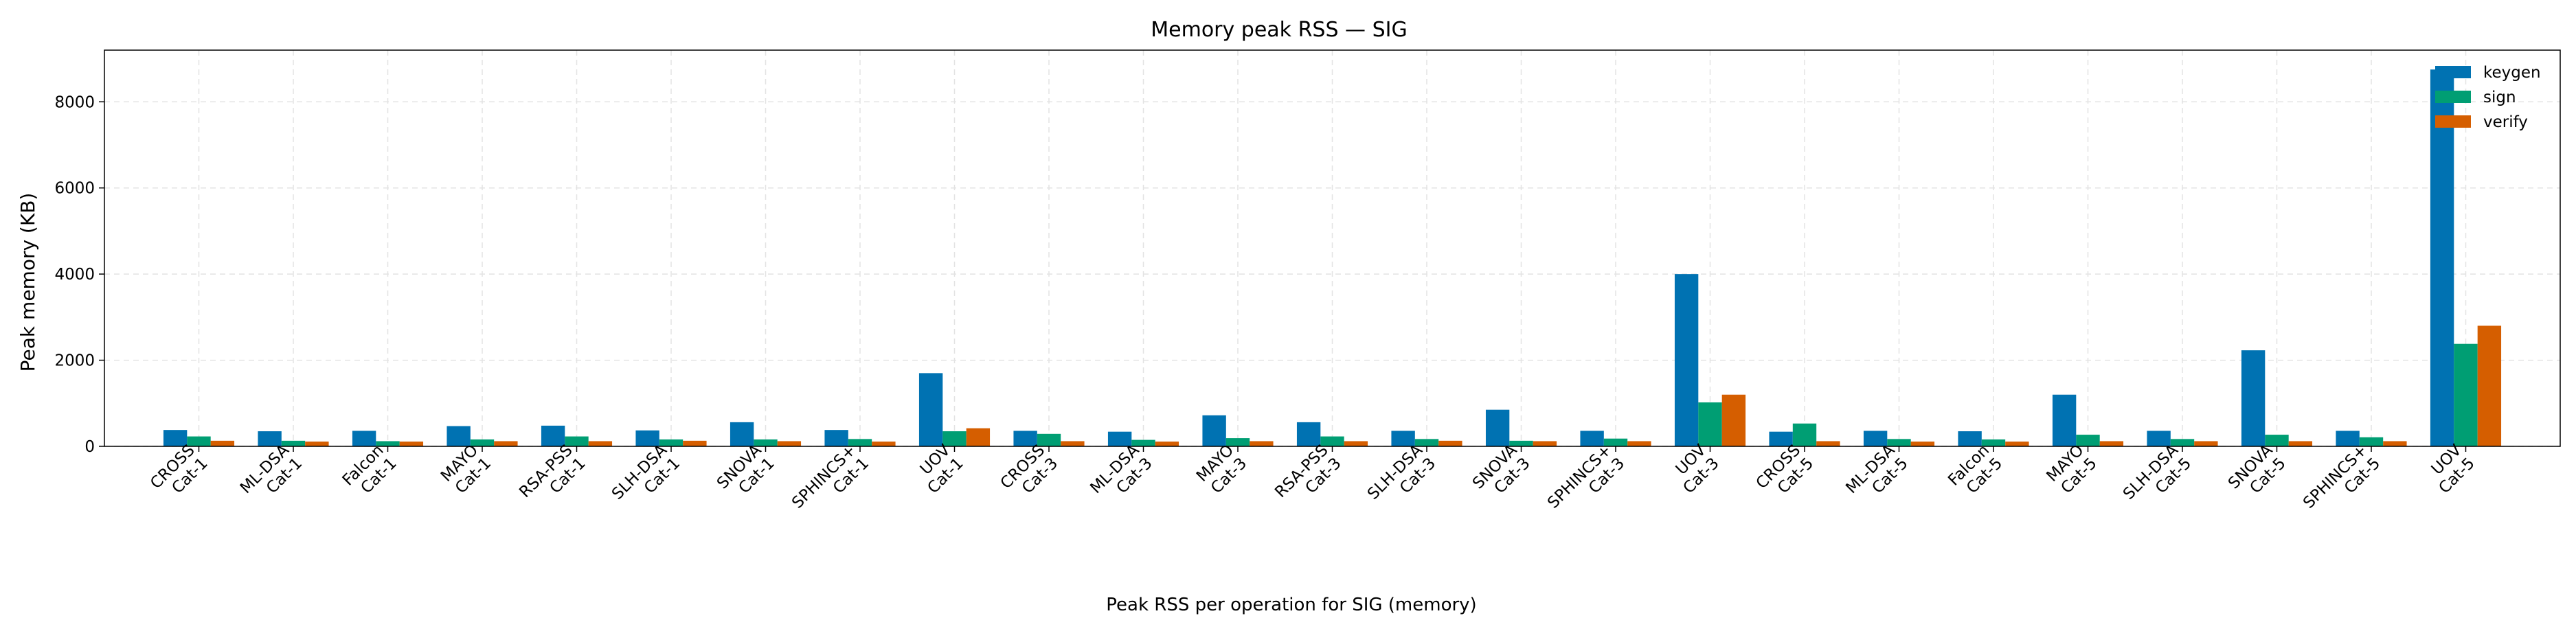 This screenshot has width=2576, height=618. Describe the element at coordinates (74, 102) in the screenshot. I see `y-tick-label: 8000` at that location.